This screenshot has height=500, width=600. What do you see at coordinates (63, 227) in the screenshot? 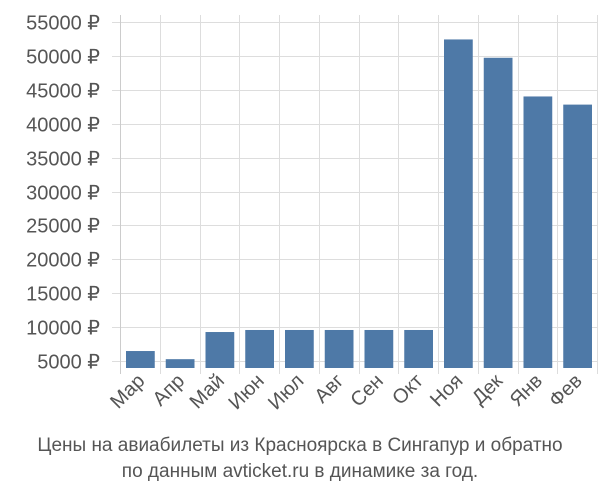
I see `y-tick-label: 25000 ₽` at bounding box center [63, 227].